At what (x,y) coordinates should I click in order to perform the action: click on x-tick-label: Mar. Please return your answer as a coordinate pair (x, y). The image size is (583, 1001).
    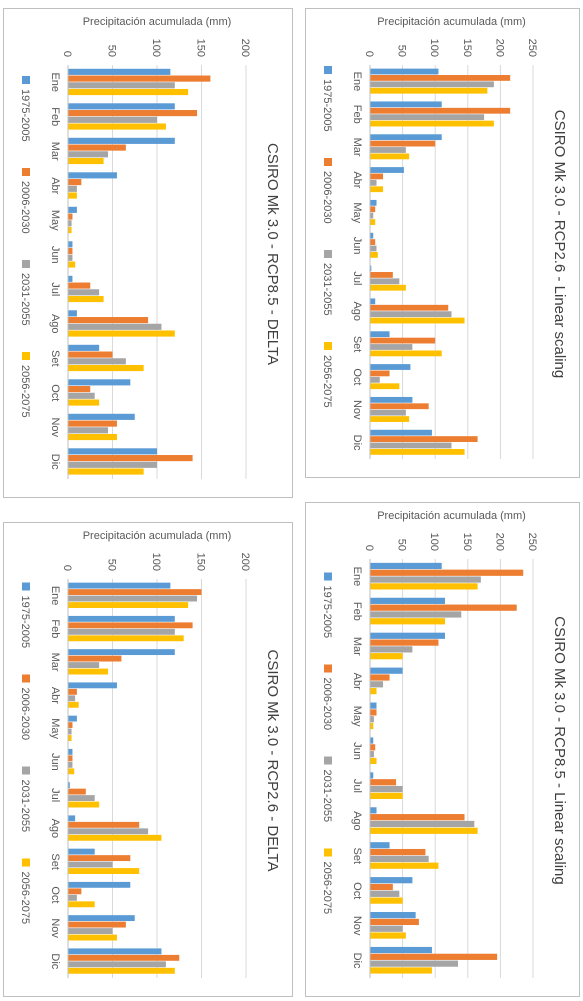
    Looking at the image, I should click on (55, 151).